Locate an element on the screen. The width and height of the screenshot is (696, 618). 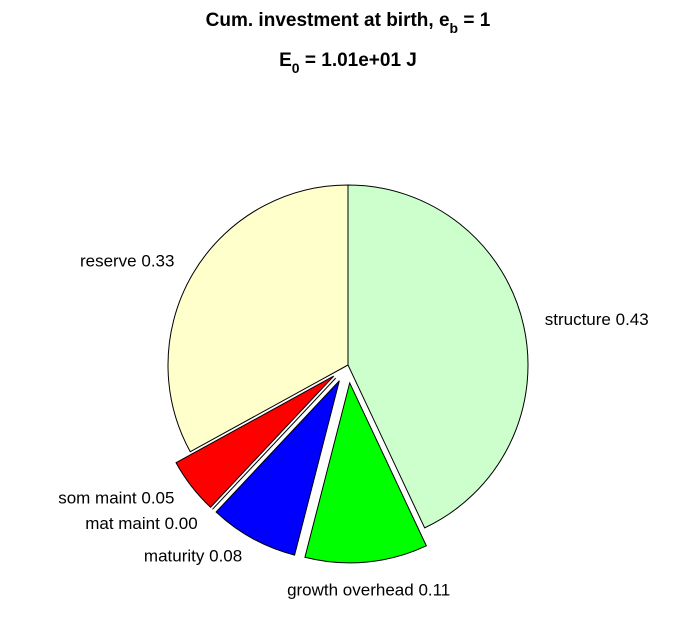
title-text: Cum. investment at birth, e is located at coordinates (328, 20).